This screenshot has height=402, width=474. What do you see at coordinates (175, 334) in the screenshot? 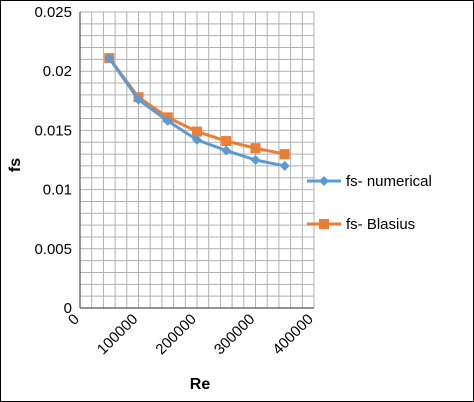
I see `x-tick-label: 200000` at bounding box center [175, 334].